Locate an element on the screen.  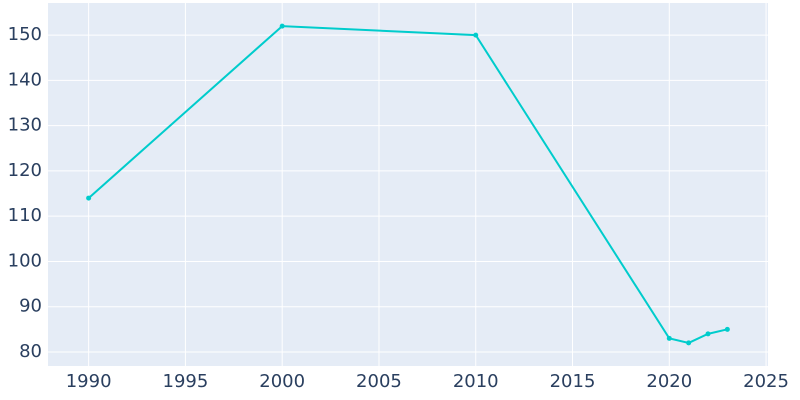
x-tick-label: 2000 is located at coordinates (282, 381).